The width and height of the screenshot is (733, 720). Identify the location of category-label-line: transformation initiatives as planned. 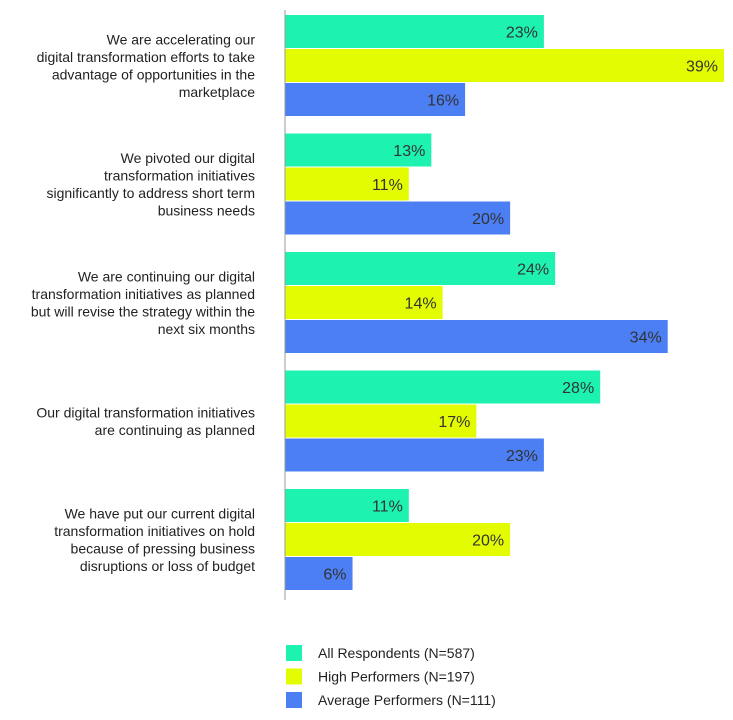
(143, 294).